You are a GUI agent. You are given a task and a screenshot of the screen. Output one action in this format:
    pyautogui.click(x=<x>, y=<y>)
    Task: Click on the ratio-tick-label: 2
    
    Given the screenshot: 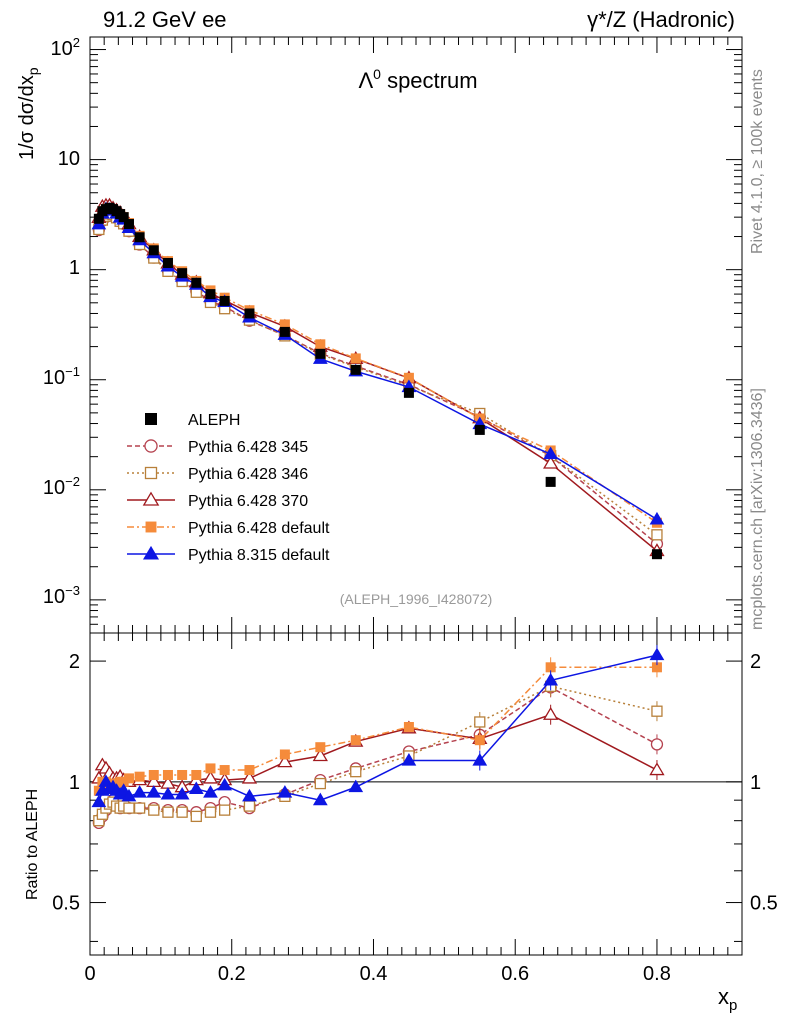 What is the action you would take?
    pyautogui.click(x=74, y=662)
    